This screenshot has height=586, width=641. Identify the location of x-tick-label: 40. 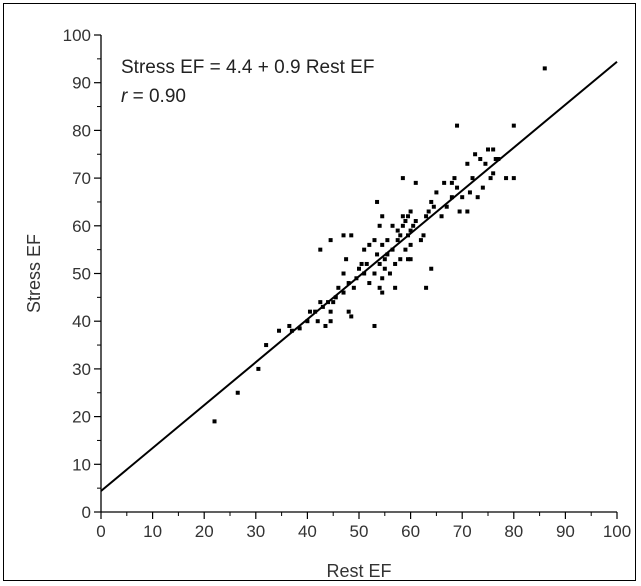
(307, 531).